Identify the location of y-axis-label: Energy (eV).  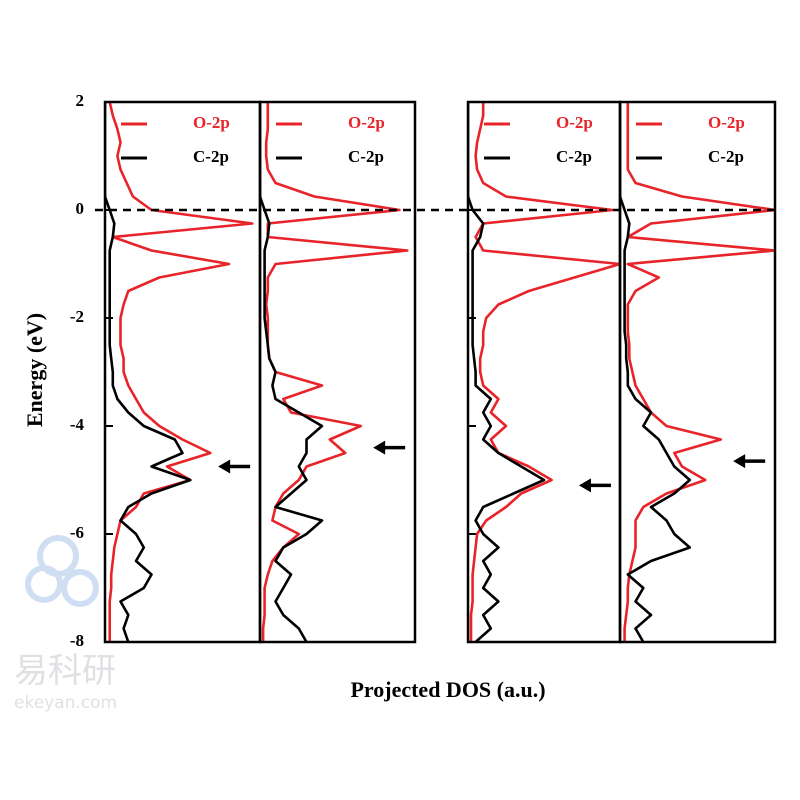
(34, 370).